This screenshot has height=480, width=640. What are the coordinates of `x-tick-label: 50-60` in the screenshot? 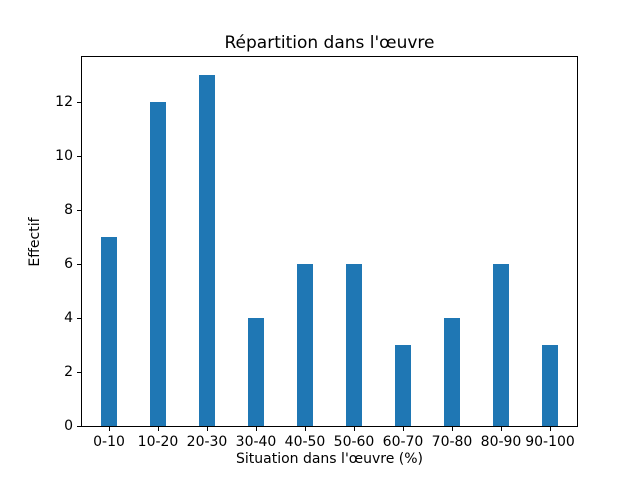 It's located at (354, 442).